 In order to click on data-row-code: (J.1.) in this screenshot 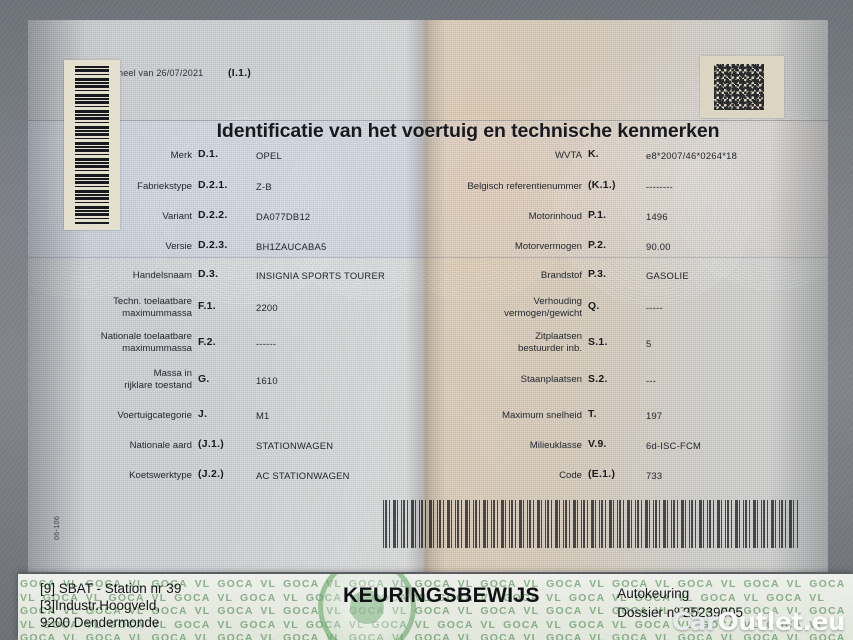, I will do `click(211, 444)`.